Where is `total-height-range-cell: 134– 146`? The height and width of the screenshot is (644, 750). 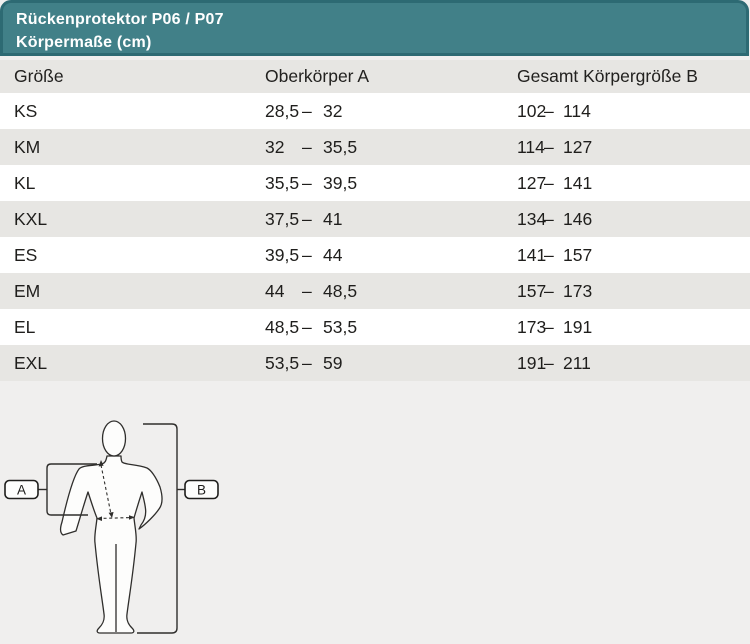
total-height-range-cell: 134– 146 is located at coordinates (633, 219).